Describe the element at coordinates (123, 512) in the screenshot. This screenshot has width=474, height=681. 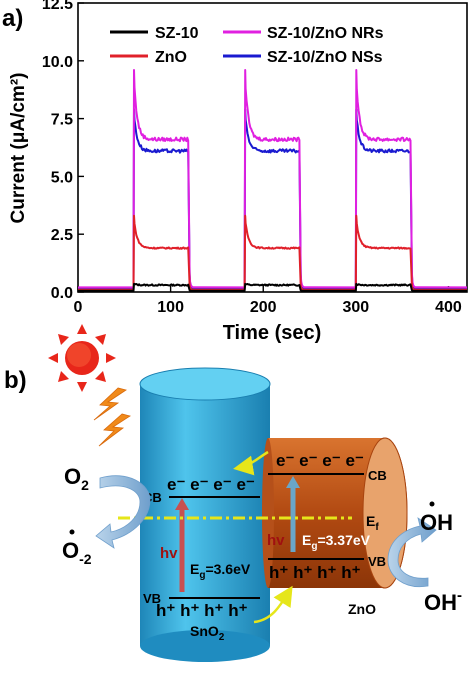
I see `o2-reduction-arrow` at that location.